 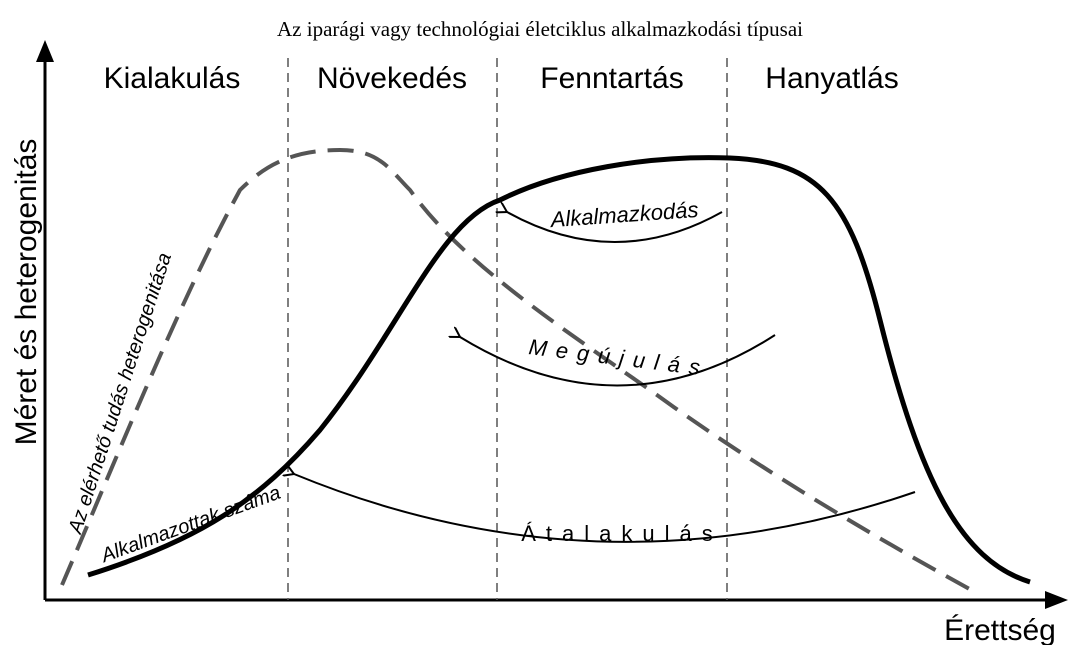 I want to click on curve-label: Alkalmazottak száma, so click(x=190, y=525).